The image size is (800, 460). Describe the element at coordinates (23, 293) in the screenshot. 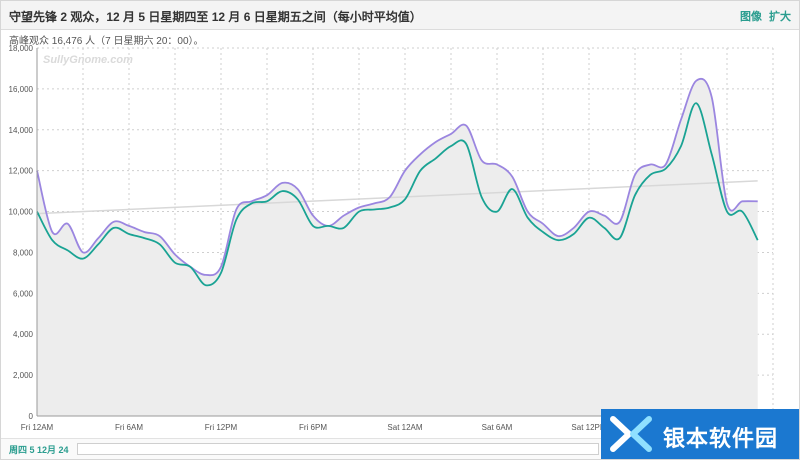

I see `y-tick-label: 6,000` at that location.